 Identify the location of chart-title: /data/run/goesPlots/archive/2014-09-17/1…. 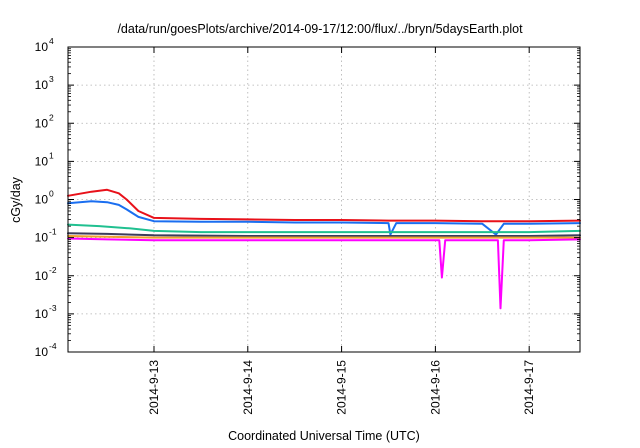
(320, 29).